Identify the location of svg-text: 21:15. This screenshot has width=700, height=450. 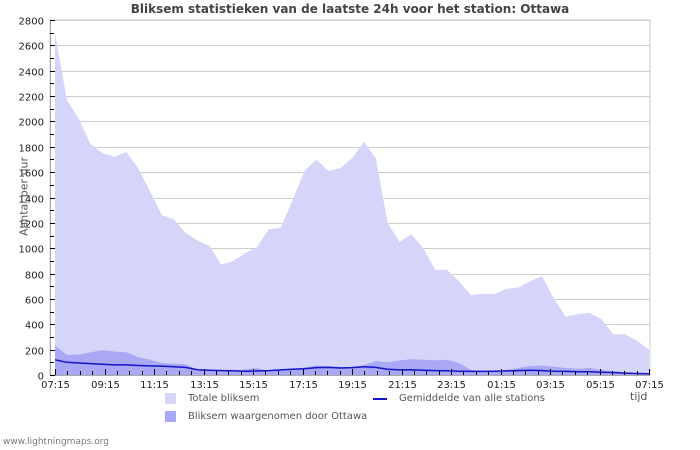
(402, 385).